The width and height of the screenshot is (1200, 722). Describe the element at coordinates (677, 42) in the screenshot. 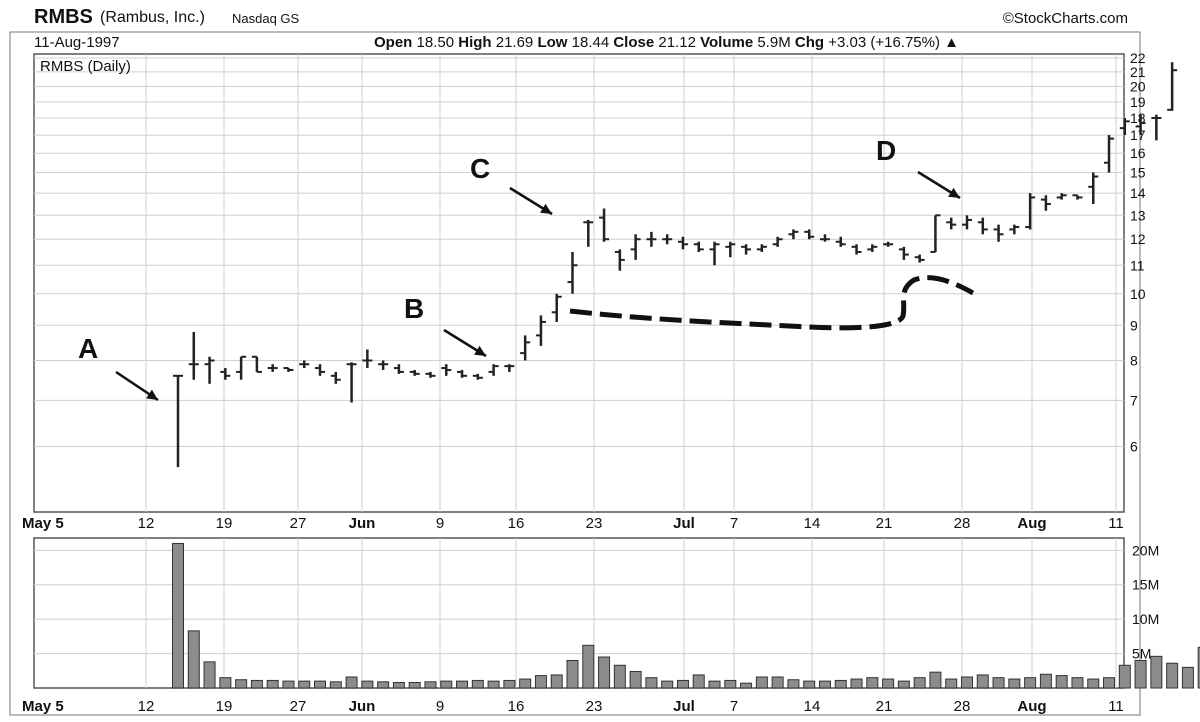

I see `close-value: 21.12` at that location.